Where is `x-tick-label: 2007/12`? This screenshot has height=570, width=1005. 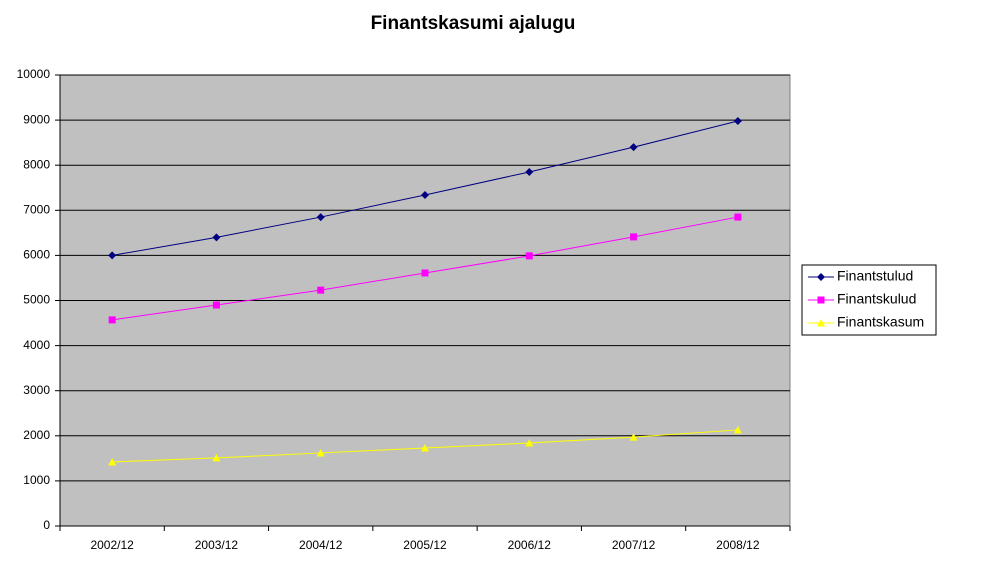 x-tick-label: 2007/12 is located at coordinates (634, 545).